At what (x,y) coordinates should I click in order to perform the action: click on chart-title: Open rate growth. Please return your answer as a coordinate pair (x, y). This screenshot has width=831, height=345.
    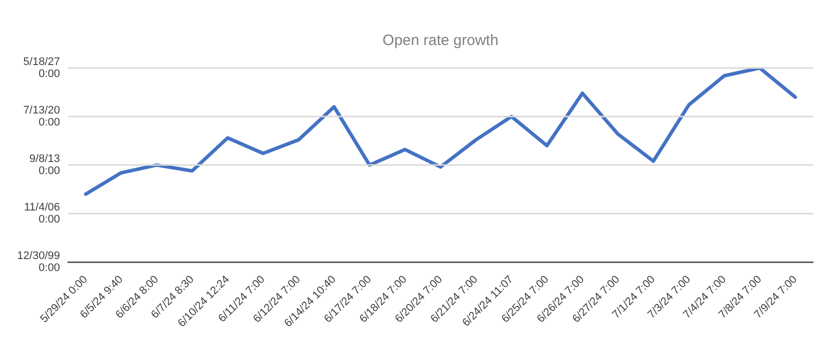
    Looking at the image, I should click on (440, 41).